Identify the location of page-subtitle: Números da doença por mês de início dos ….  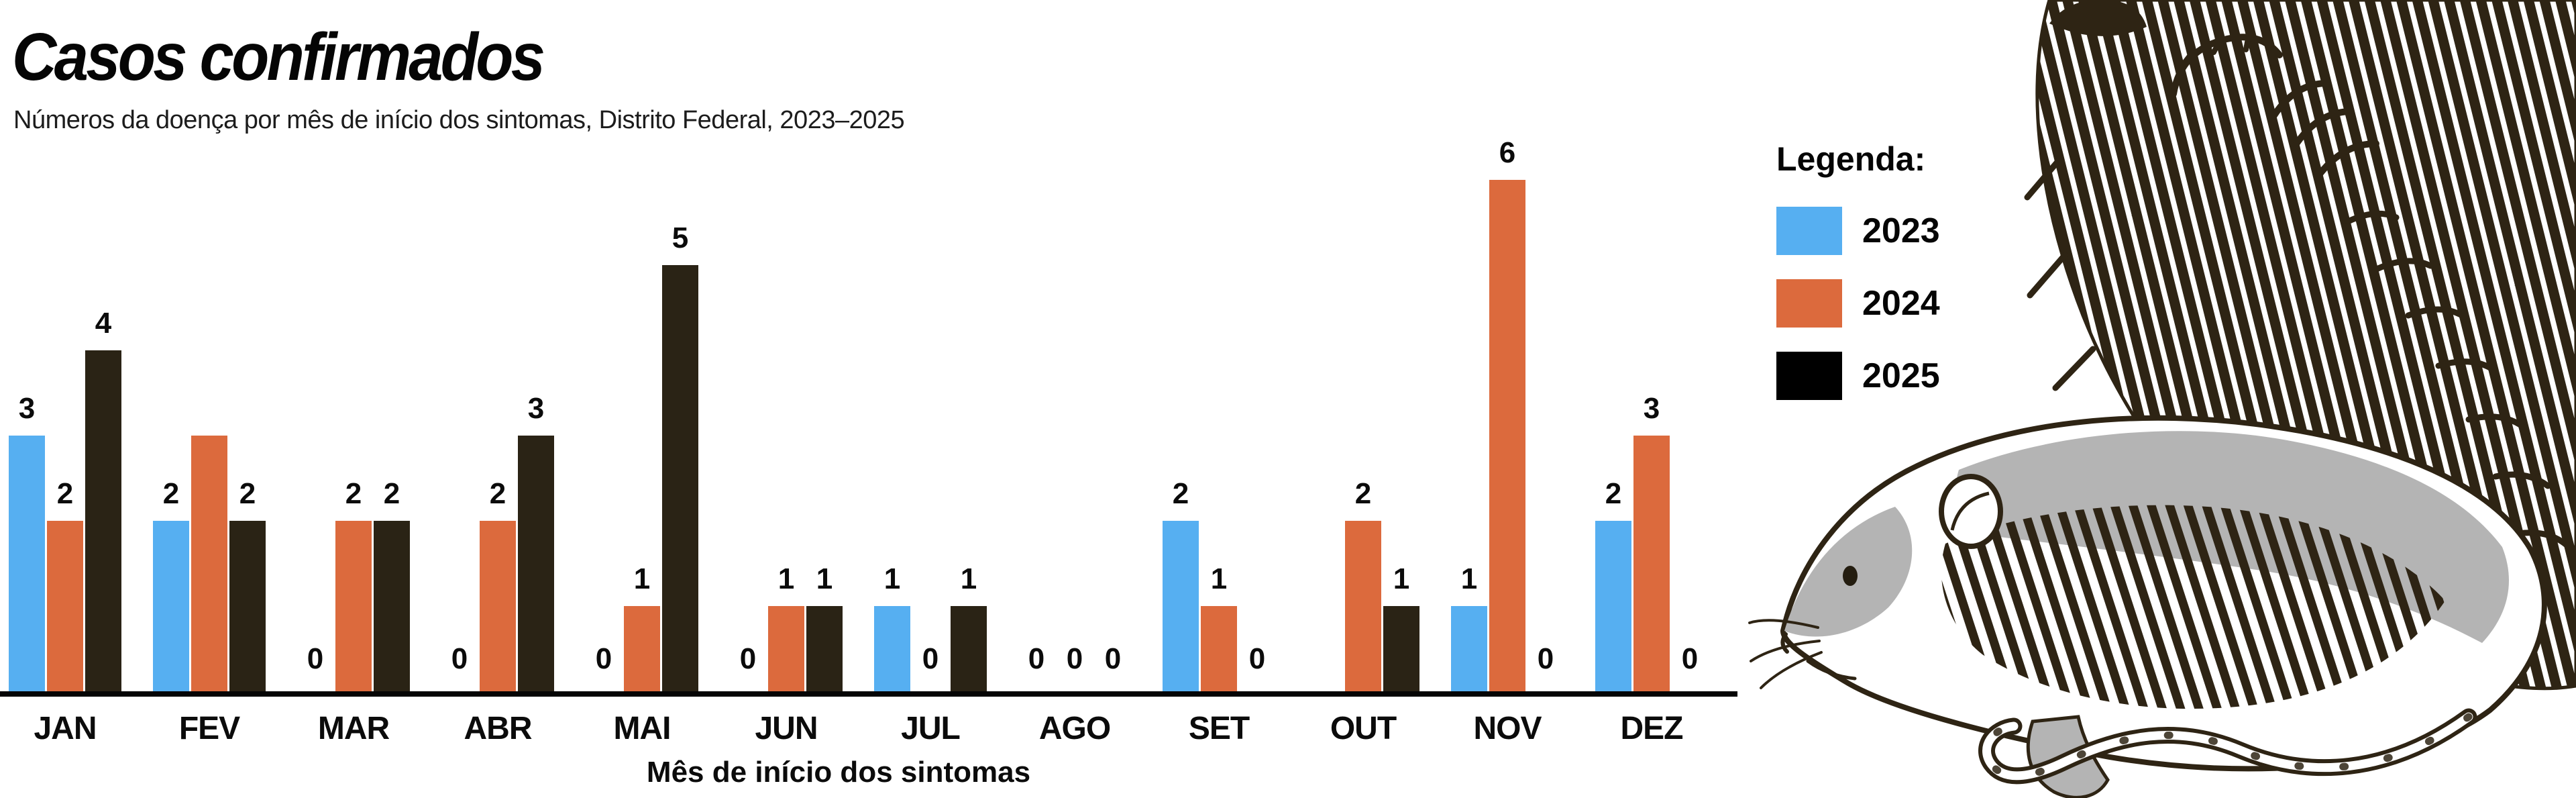
(459, 120).